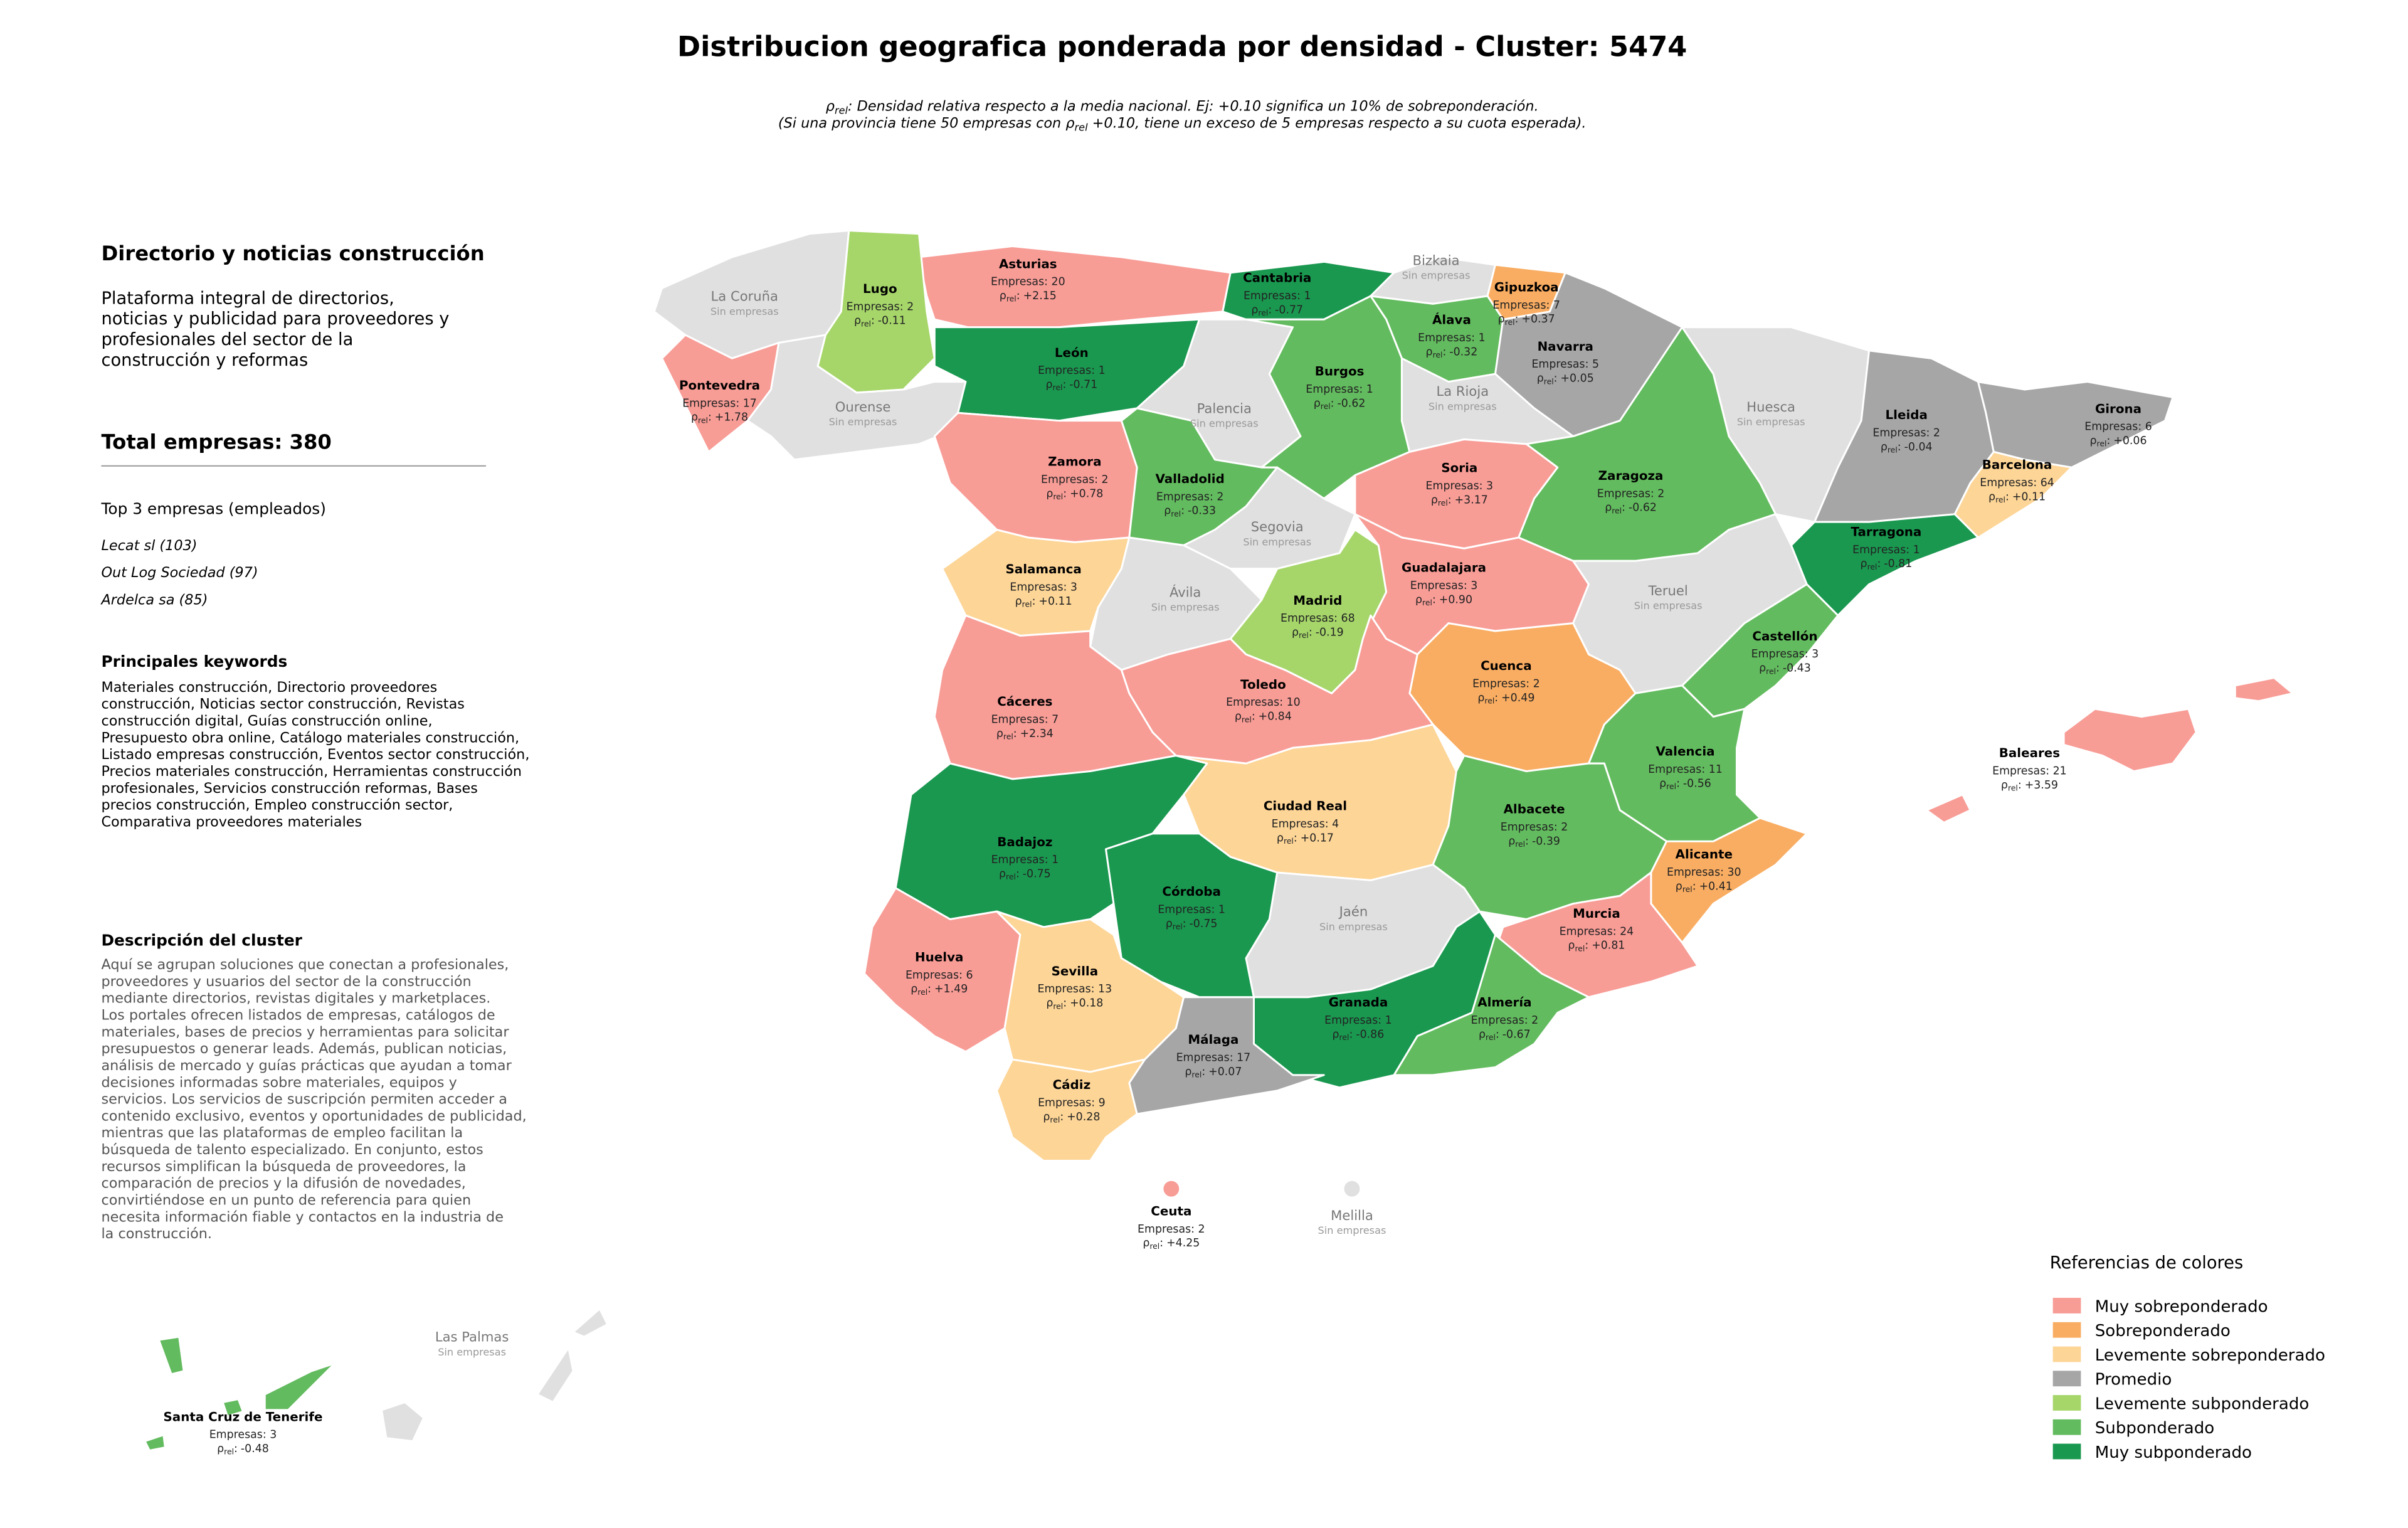 This screenshot has width=2408, height=1528. I want to click on province-rho: ρrel: +0.18, so click(1074, 1004).